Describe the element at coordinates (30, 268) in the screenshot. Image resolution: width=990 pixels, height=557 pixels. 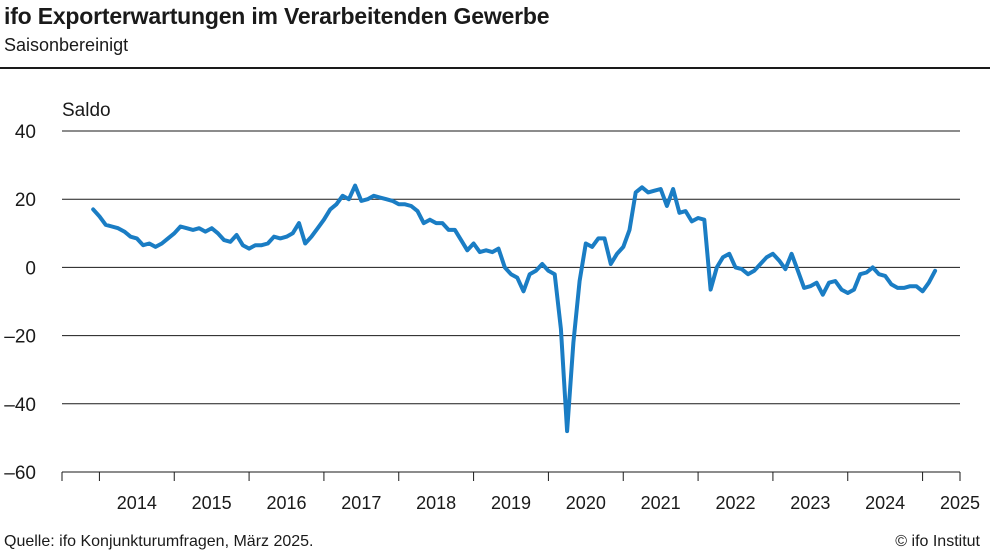
I see `y-tick-label: 0` at that location.